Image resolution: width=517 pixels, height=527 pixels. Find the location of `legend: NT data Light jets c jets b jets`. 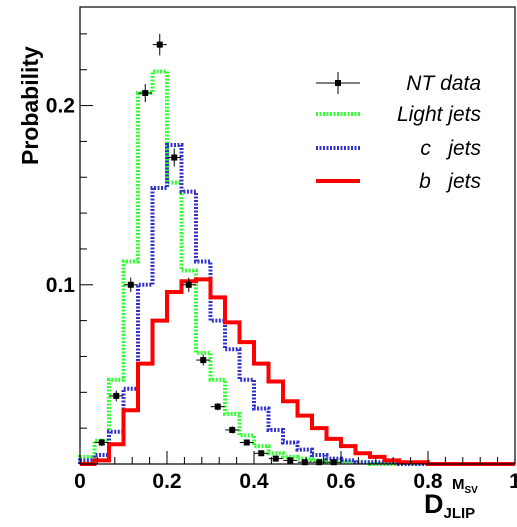

legend: NT data Light jets c jets b jets is located at coordinates (398, 132).